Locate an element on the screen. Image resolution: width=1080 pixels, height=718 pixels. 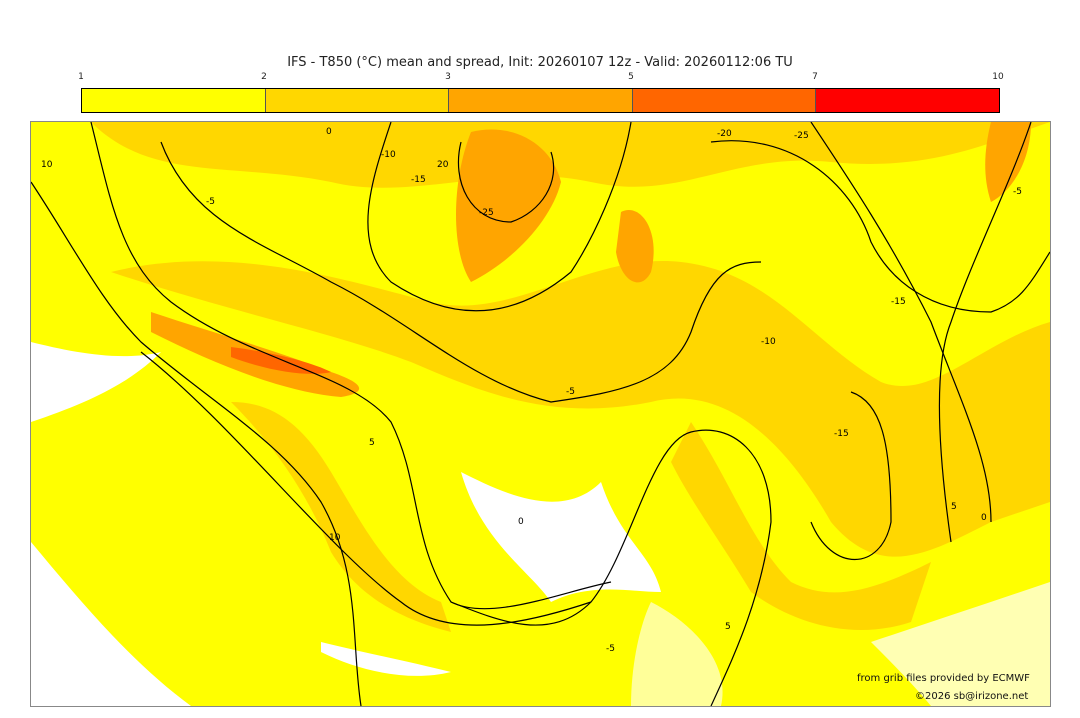
colorbar-tick: 3 is located at coordinates (448, 77).